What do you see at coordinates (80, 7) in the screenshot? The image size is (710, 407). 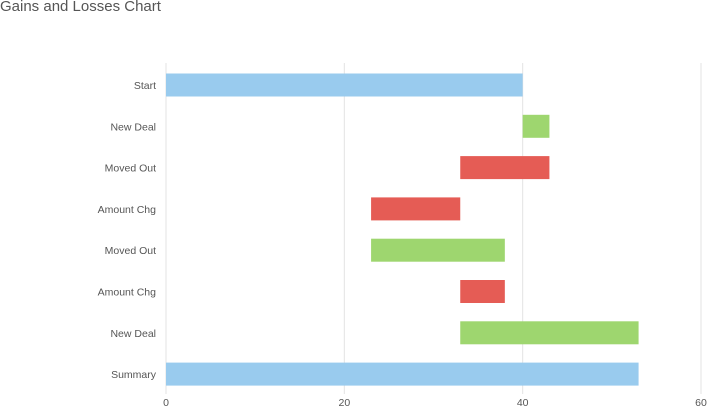 I see `chart-title: Gains and Losses Chart` at bounding box center [80, 7].